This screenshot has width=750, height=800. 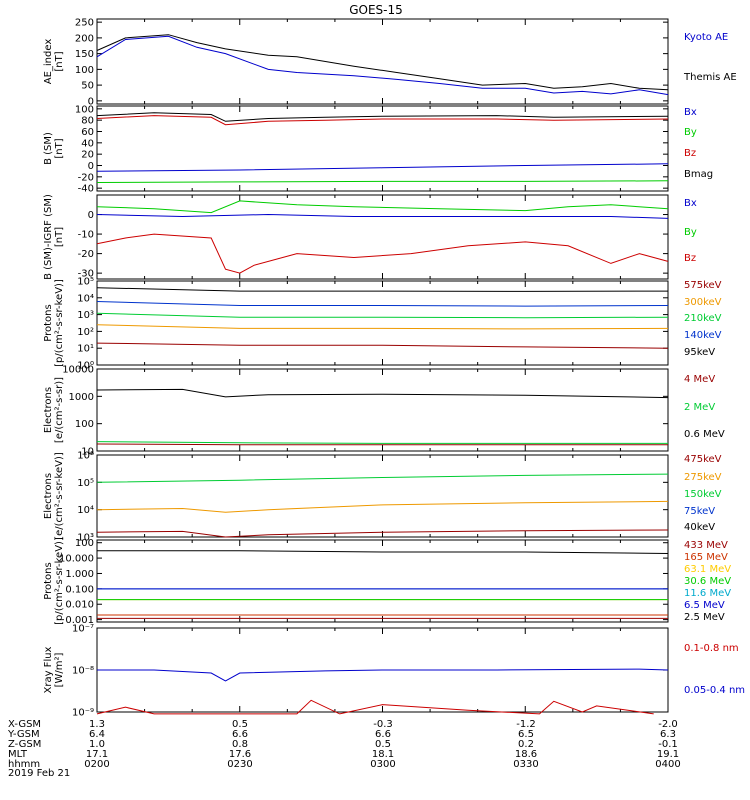 I want to click on legend-entry: 2 MeV, so click(x=699, y=407).